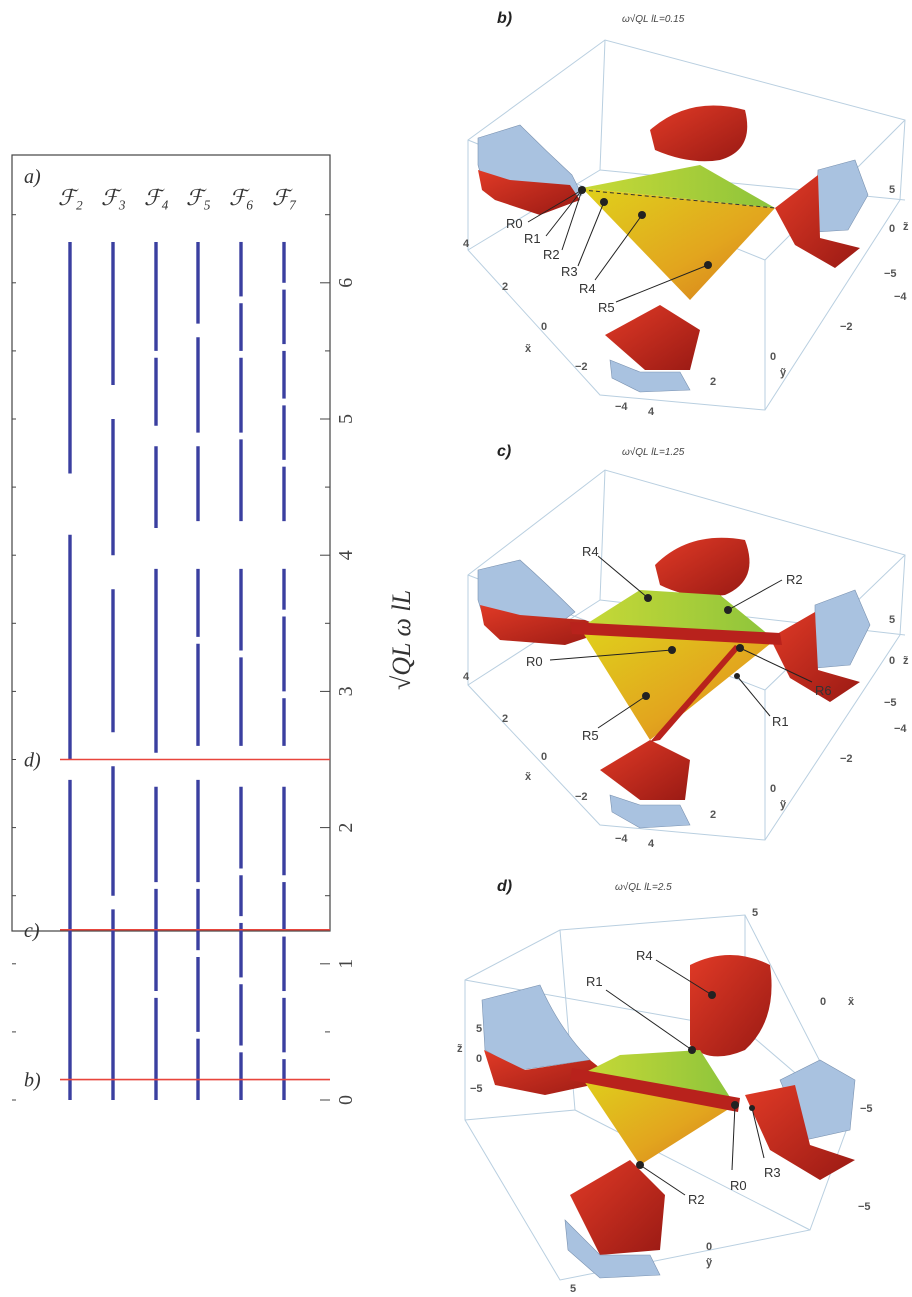 Image resolution: width=912 pixels, height=1297 pixels. Describe the element at coordinates (590, 735) in the screenshot. I see `panel-c-region-r5: R5` at that location.